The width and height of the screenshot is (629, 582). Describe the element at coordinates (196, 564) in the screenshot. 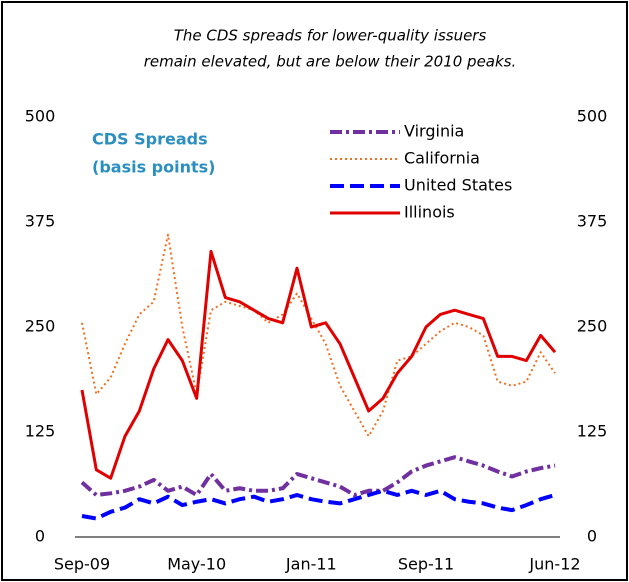

I see `x-tick-label: May-10` at that location.